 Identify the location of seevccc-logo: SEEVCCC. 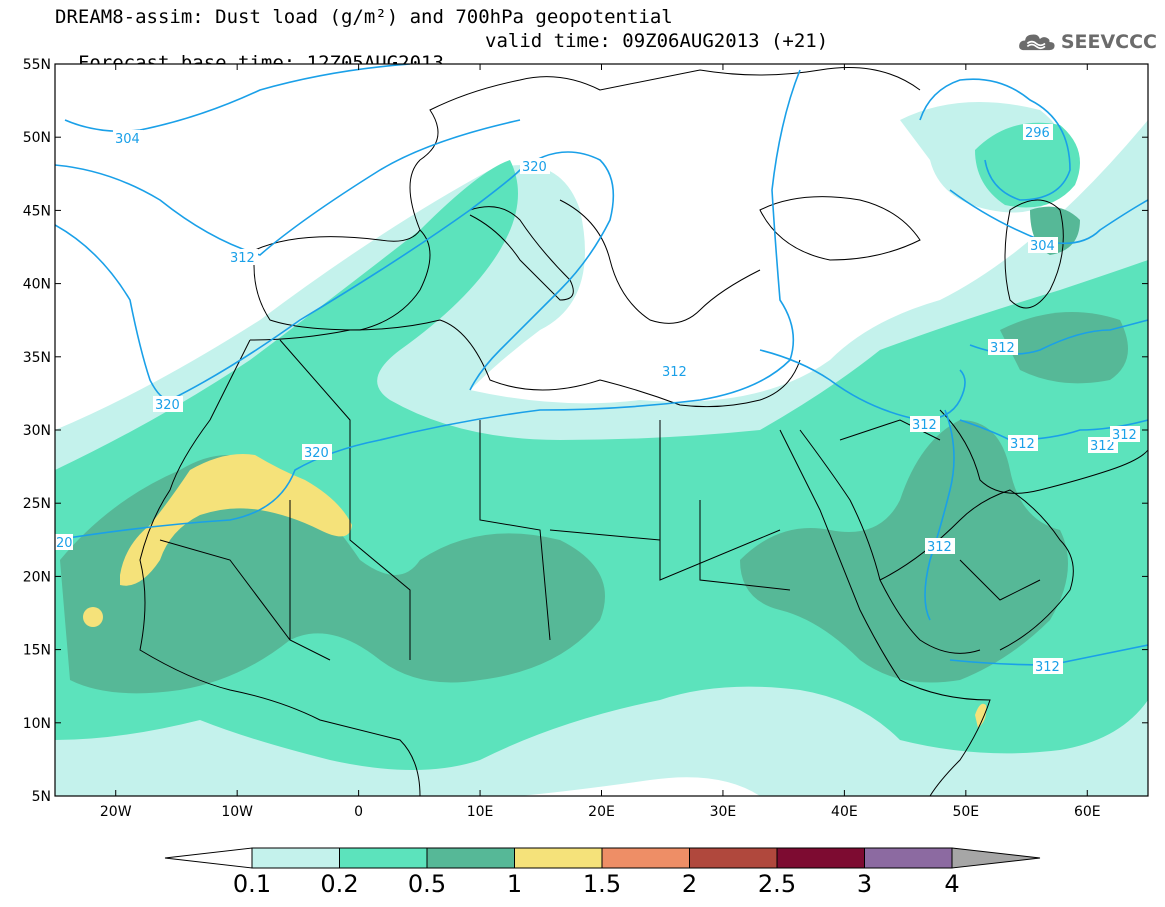
(1087, 42).